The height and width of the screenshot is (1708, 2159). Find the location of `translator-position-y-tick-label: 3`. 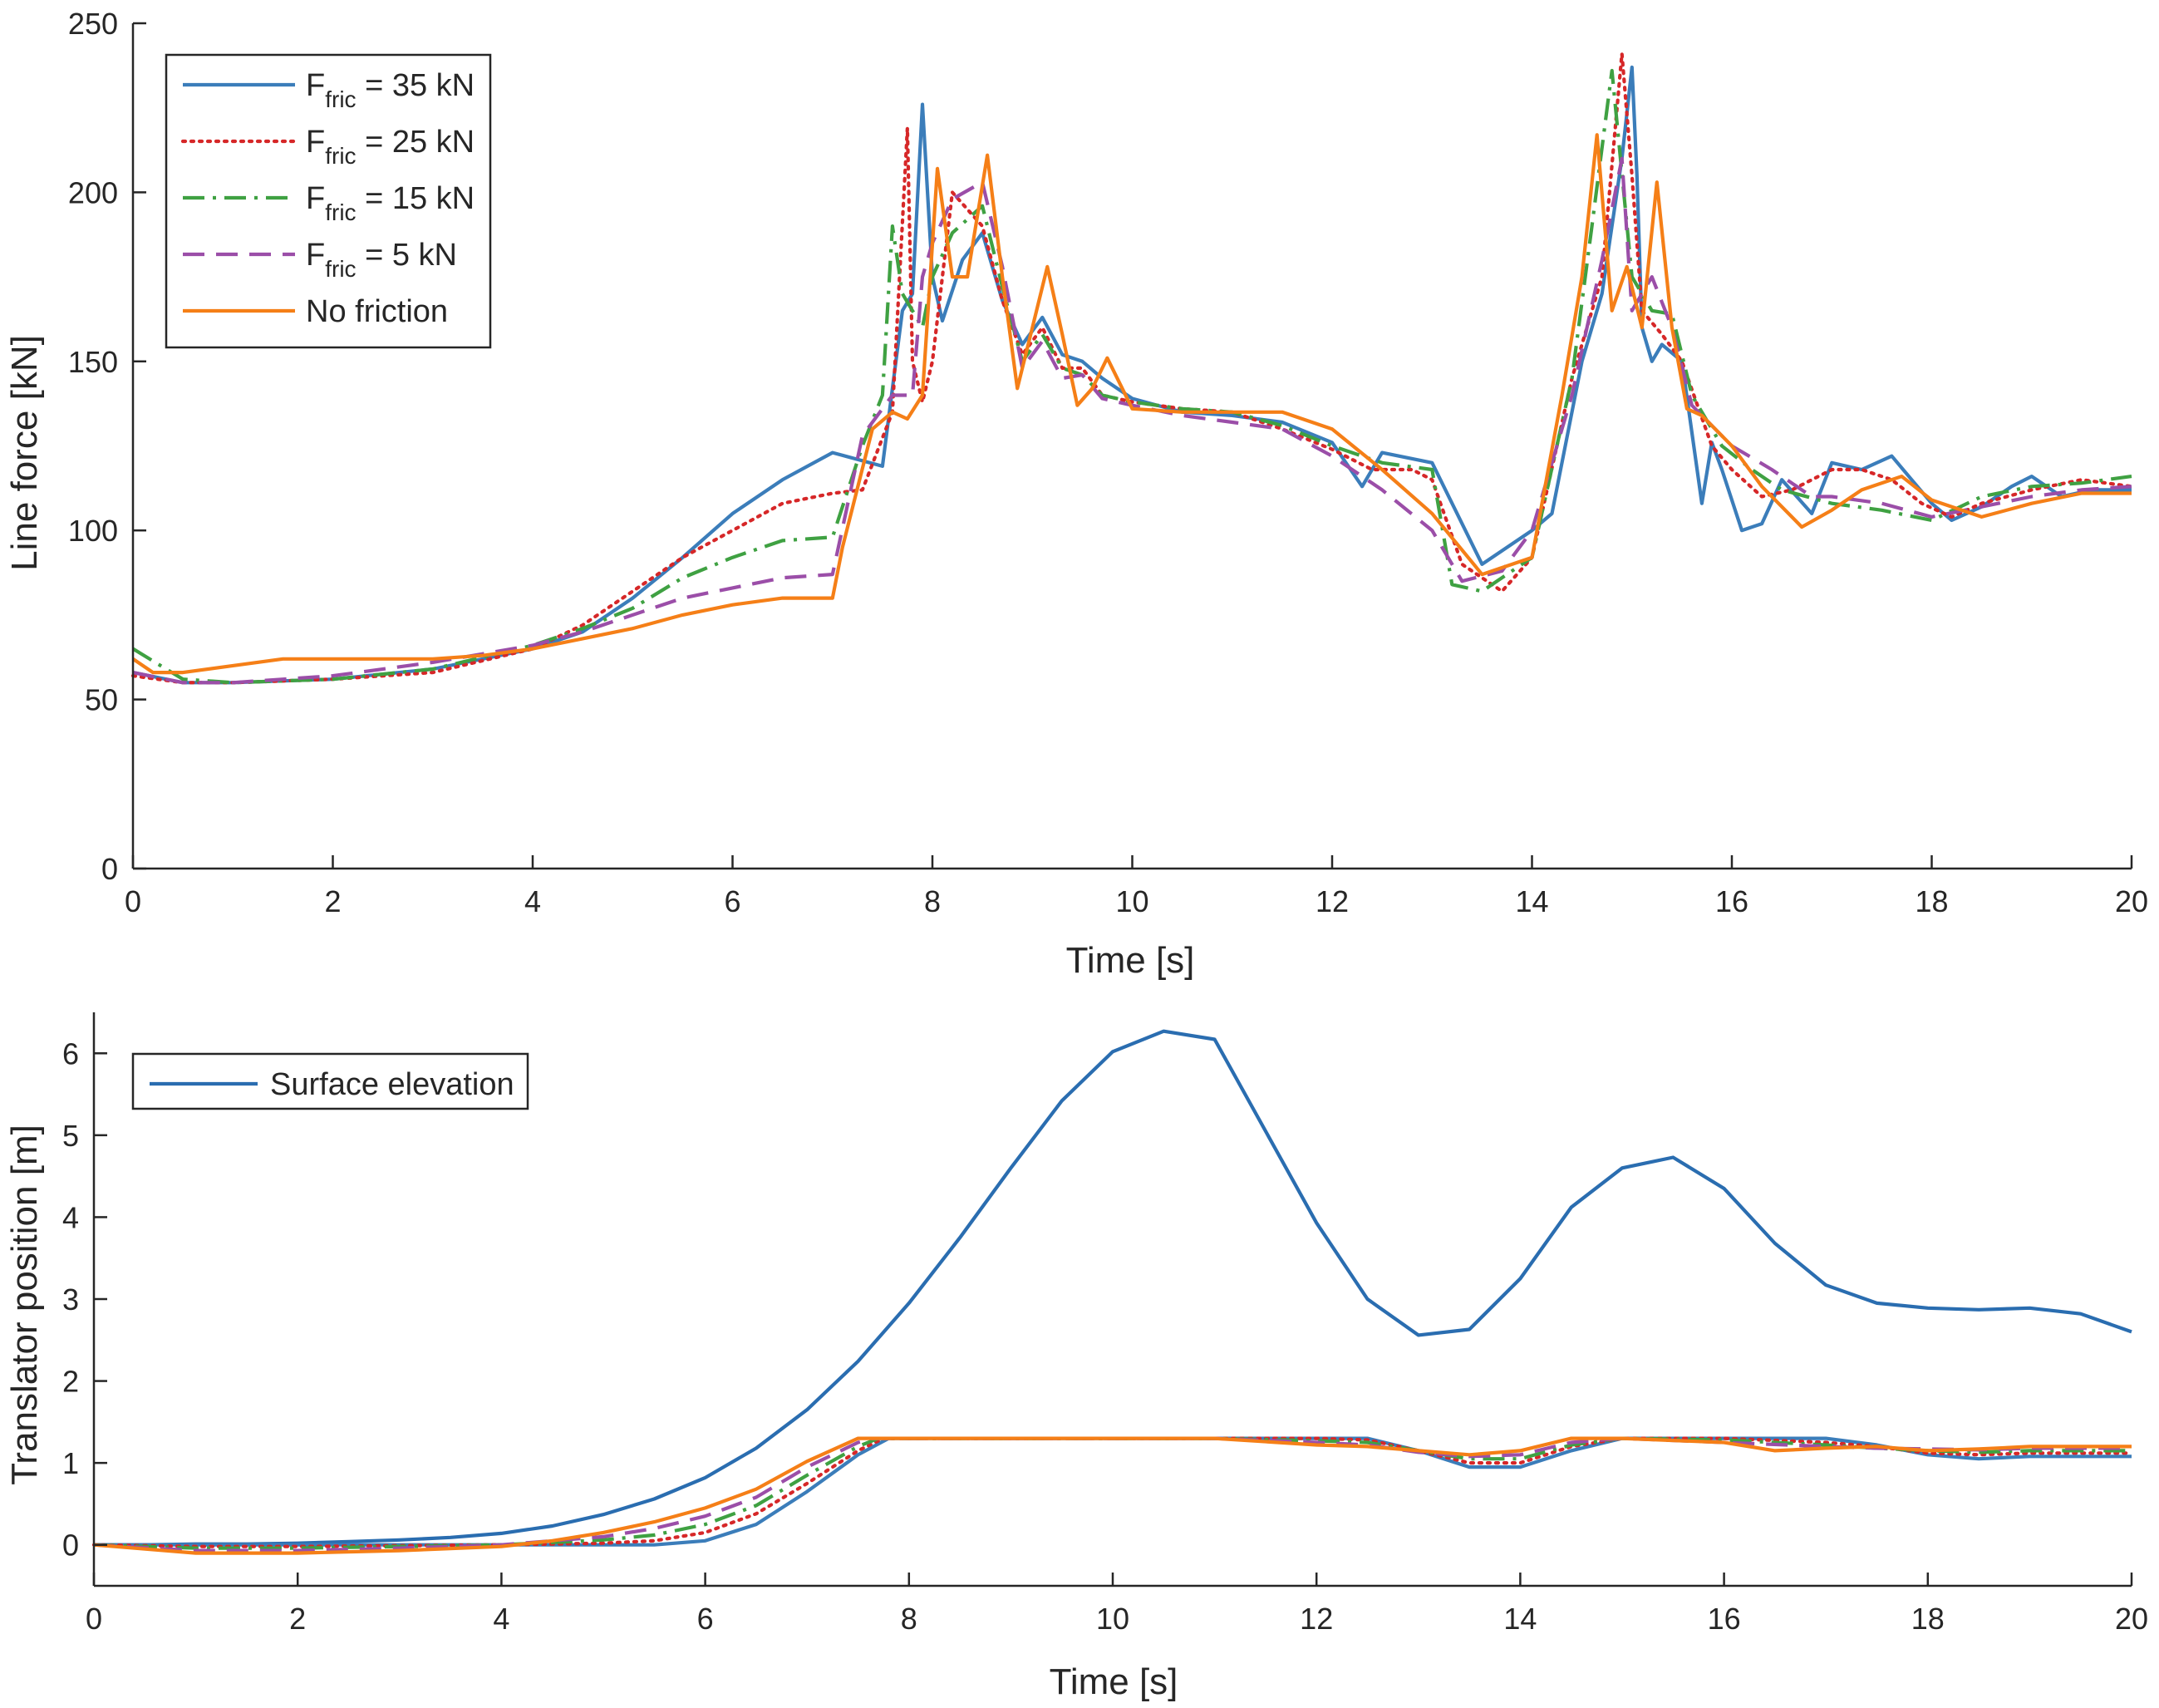

translator-position-y-tick-label: 3 is located at coordinates (70, 1299).